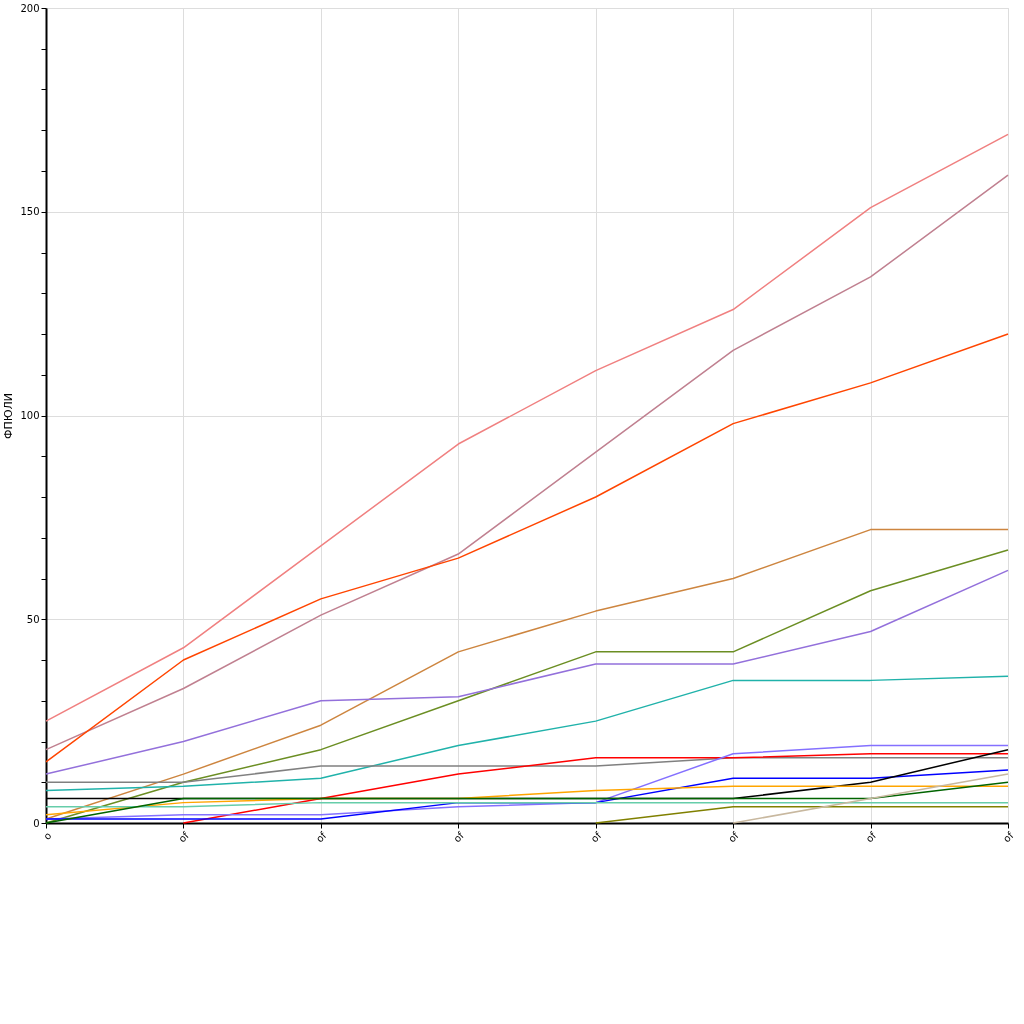  What do you see at coordinates (36, 823) in the screenshot?
I see `y-tick-label: 0` at bounding box center [36, 823].